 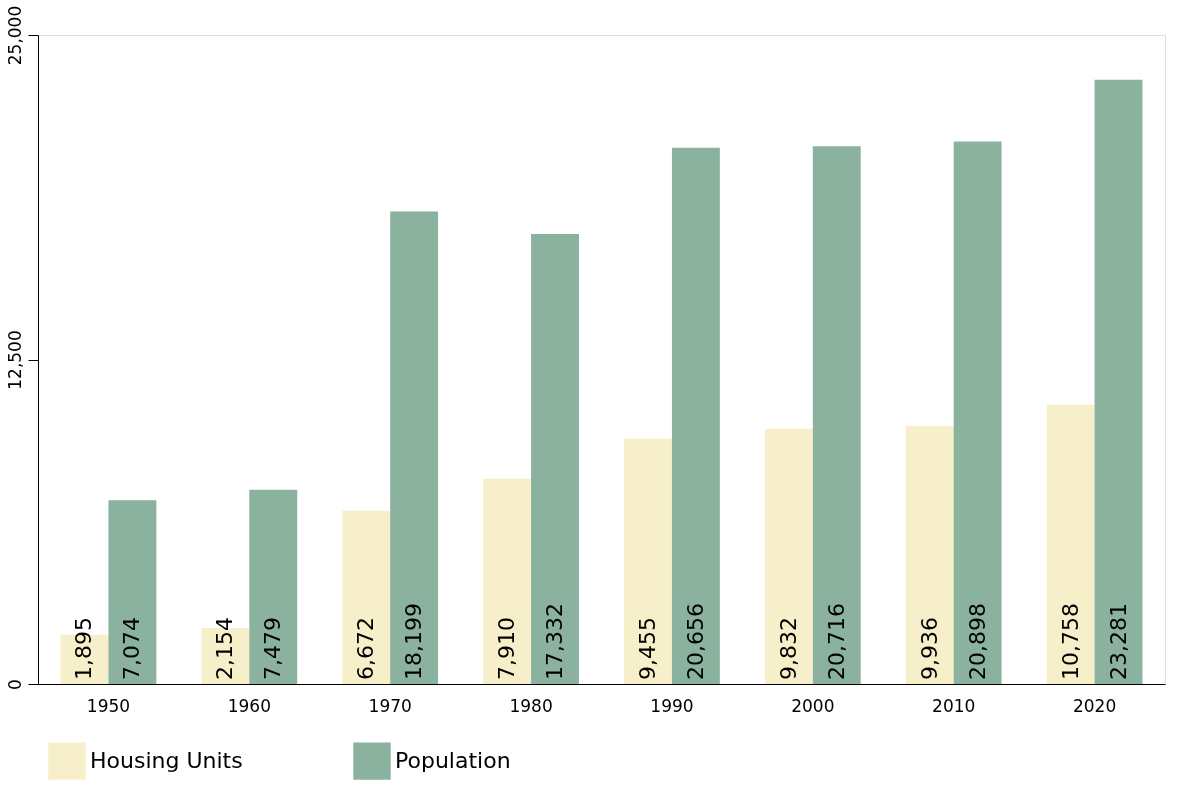 I want to click on data-label: 9,455, so click(x=647, y=648).